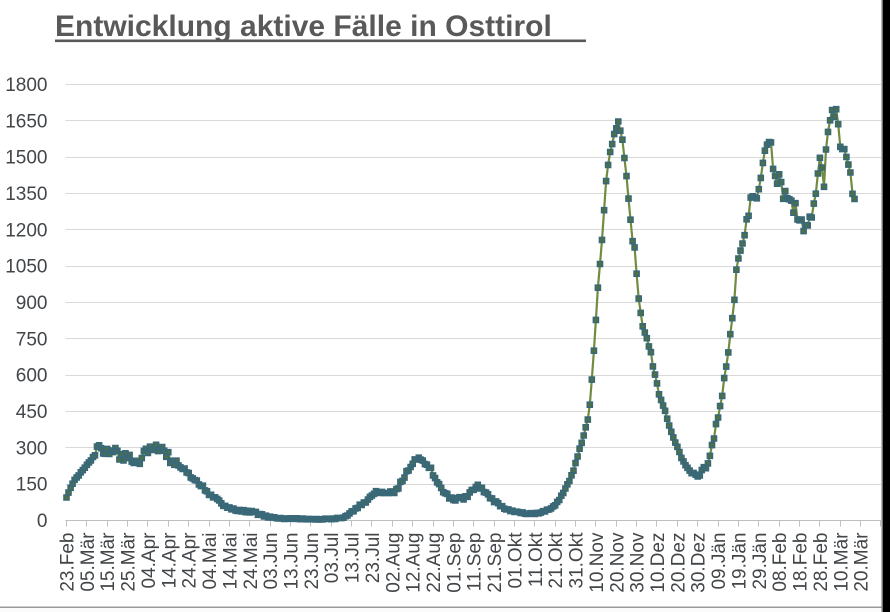  Describe the element at coordinates (597, 562) in the screenshot. I see `svg-text: 10.Nov` at that location.